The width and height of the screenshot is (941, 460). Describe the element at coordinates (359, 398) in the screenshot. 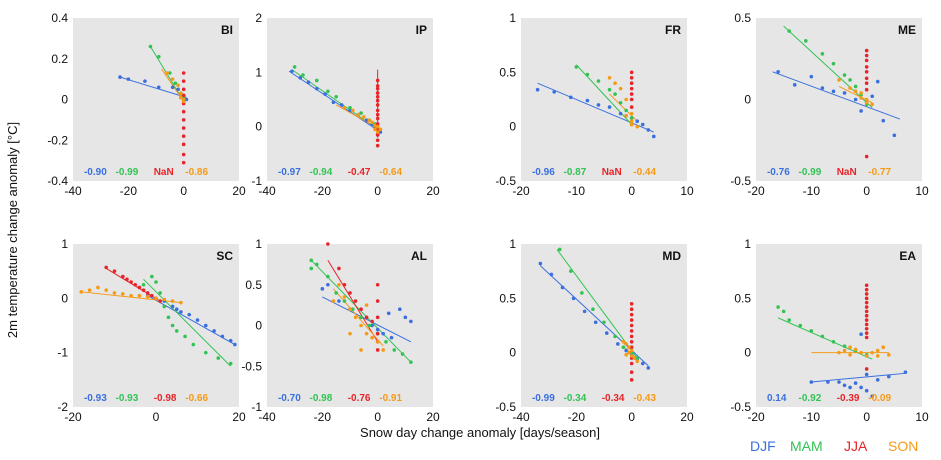

I see `correlation-jja: -0.76` at that location.